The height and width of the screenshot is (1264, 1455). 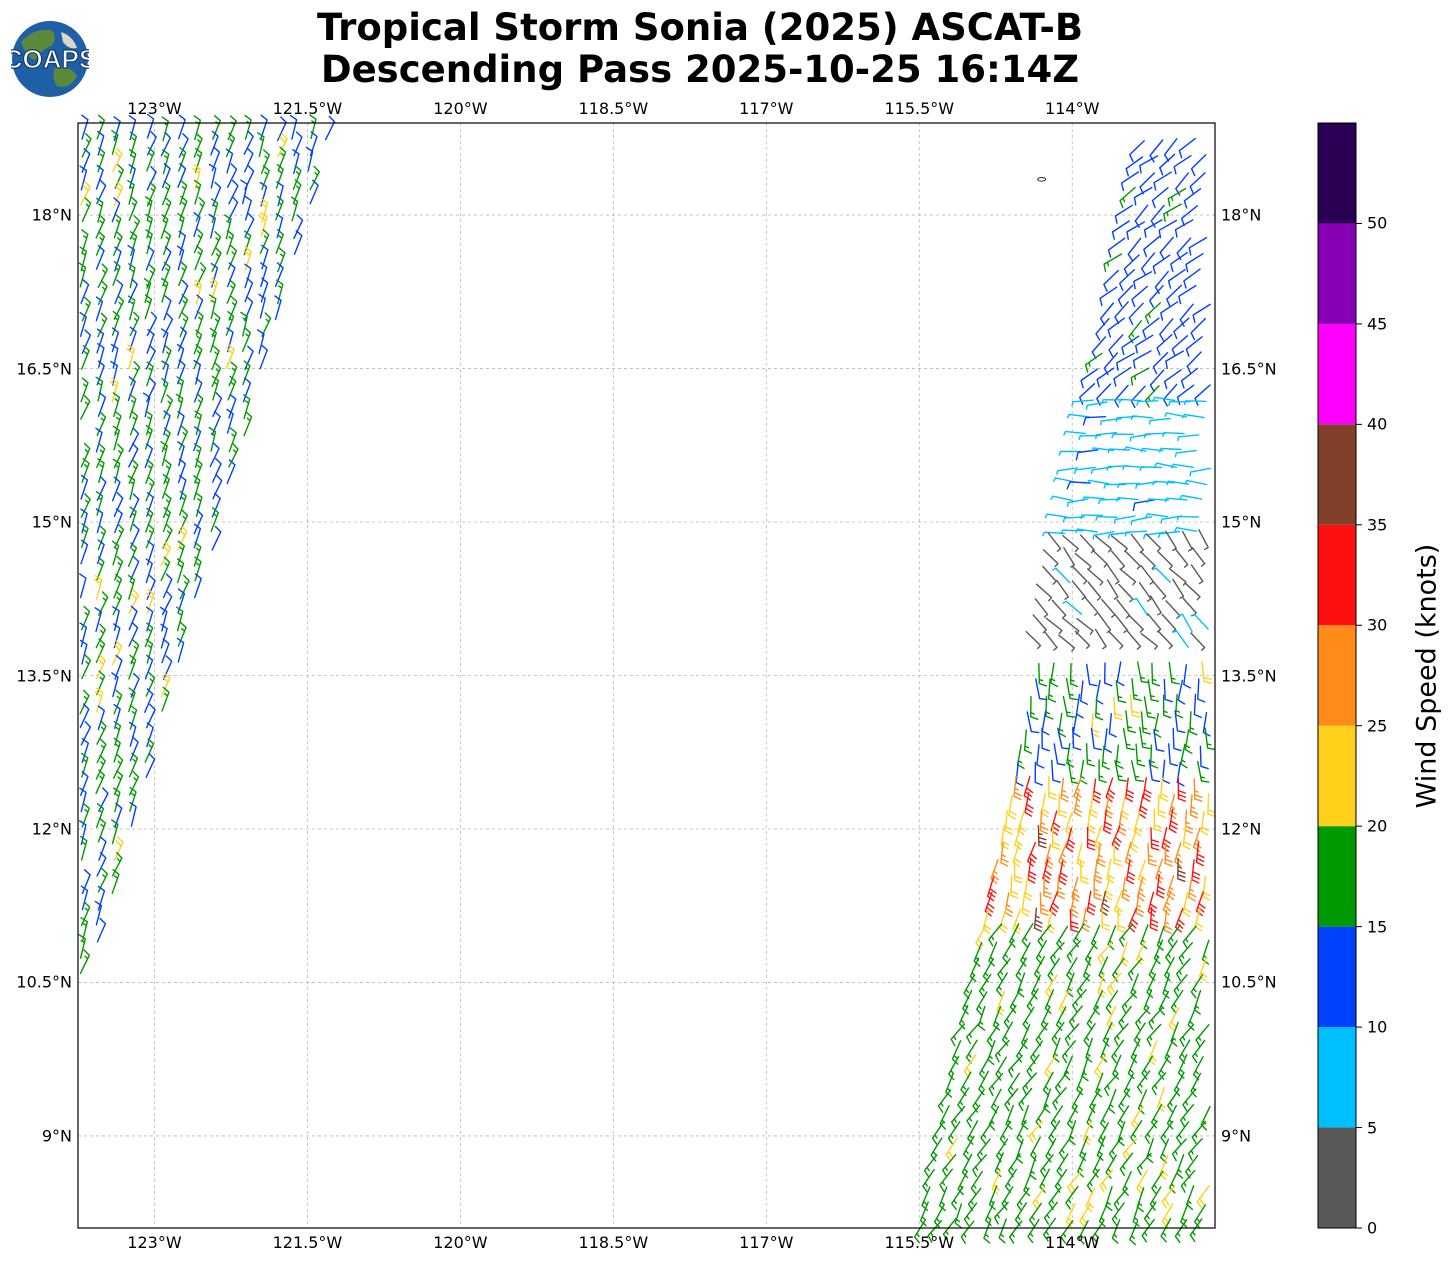 What do you see at coordinates (44, 982) in the screenshot?
I see `axis-tick-label: 10.5°N` at bounding box center [44, 982].